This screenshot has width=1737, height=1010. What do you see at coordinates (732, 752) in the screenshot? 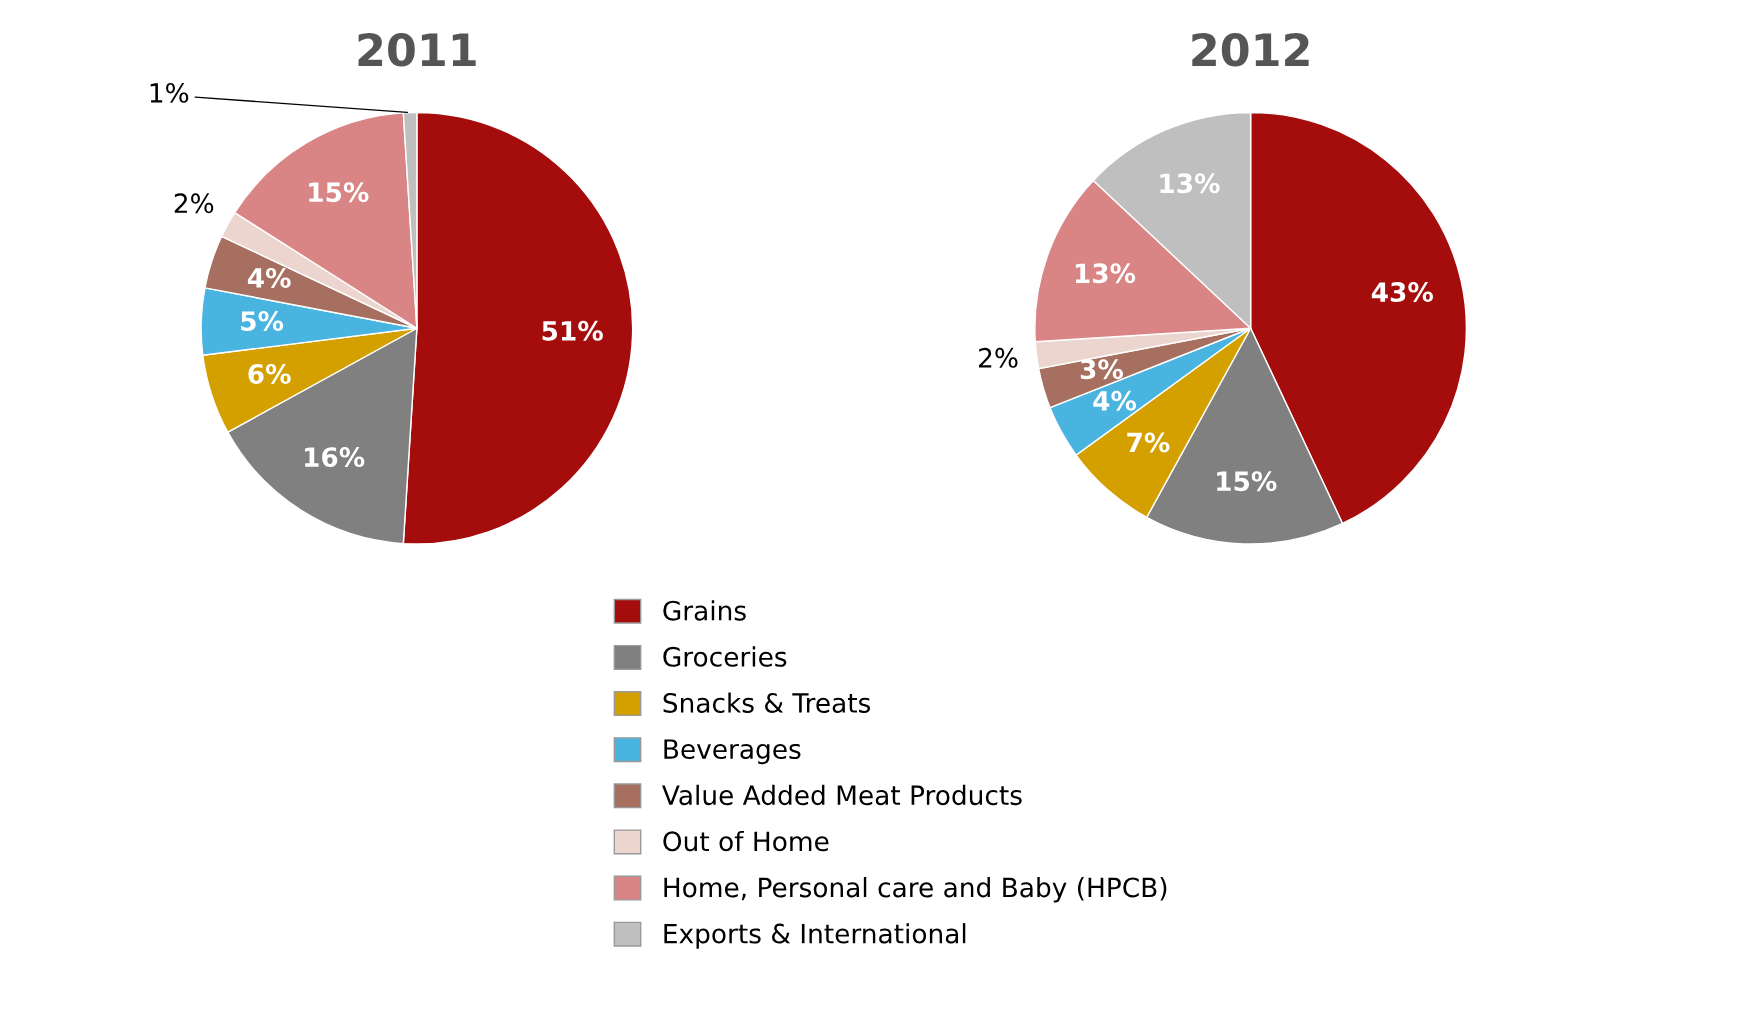
I see `legend-label: Beverages` at bounding box center [732, 752].